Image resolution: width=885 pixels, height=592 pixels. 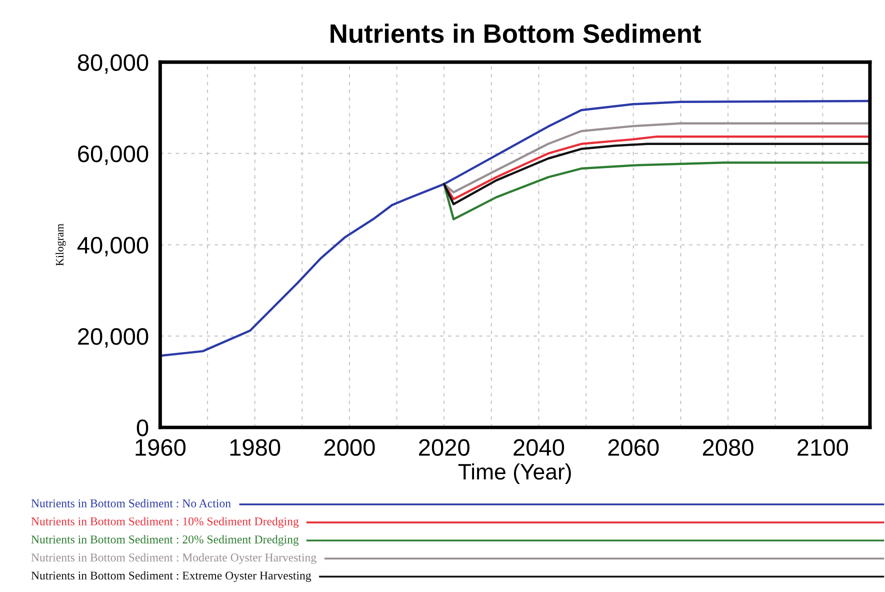 What do you see at coordinates (173, 558) in the screenshot?
I see `text: Nutrients in Bottom Sediment : Moderate Oyster Harvesting` at bounding box center [173, 558].